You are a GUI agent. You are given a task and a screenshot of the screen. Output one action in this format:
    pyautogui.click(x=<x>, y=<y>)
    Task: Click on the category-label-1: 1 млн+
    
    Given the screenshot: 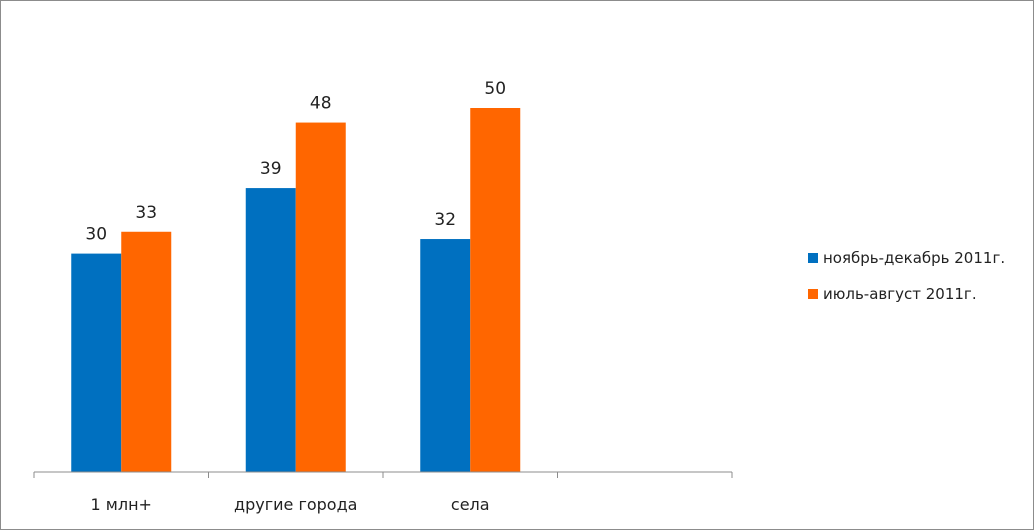 What is the action you would take?
    pyautogui.click(x=121, y=504)
    